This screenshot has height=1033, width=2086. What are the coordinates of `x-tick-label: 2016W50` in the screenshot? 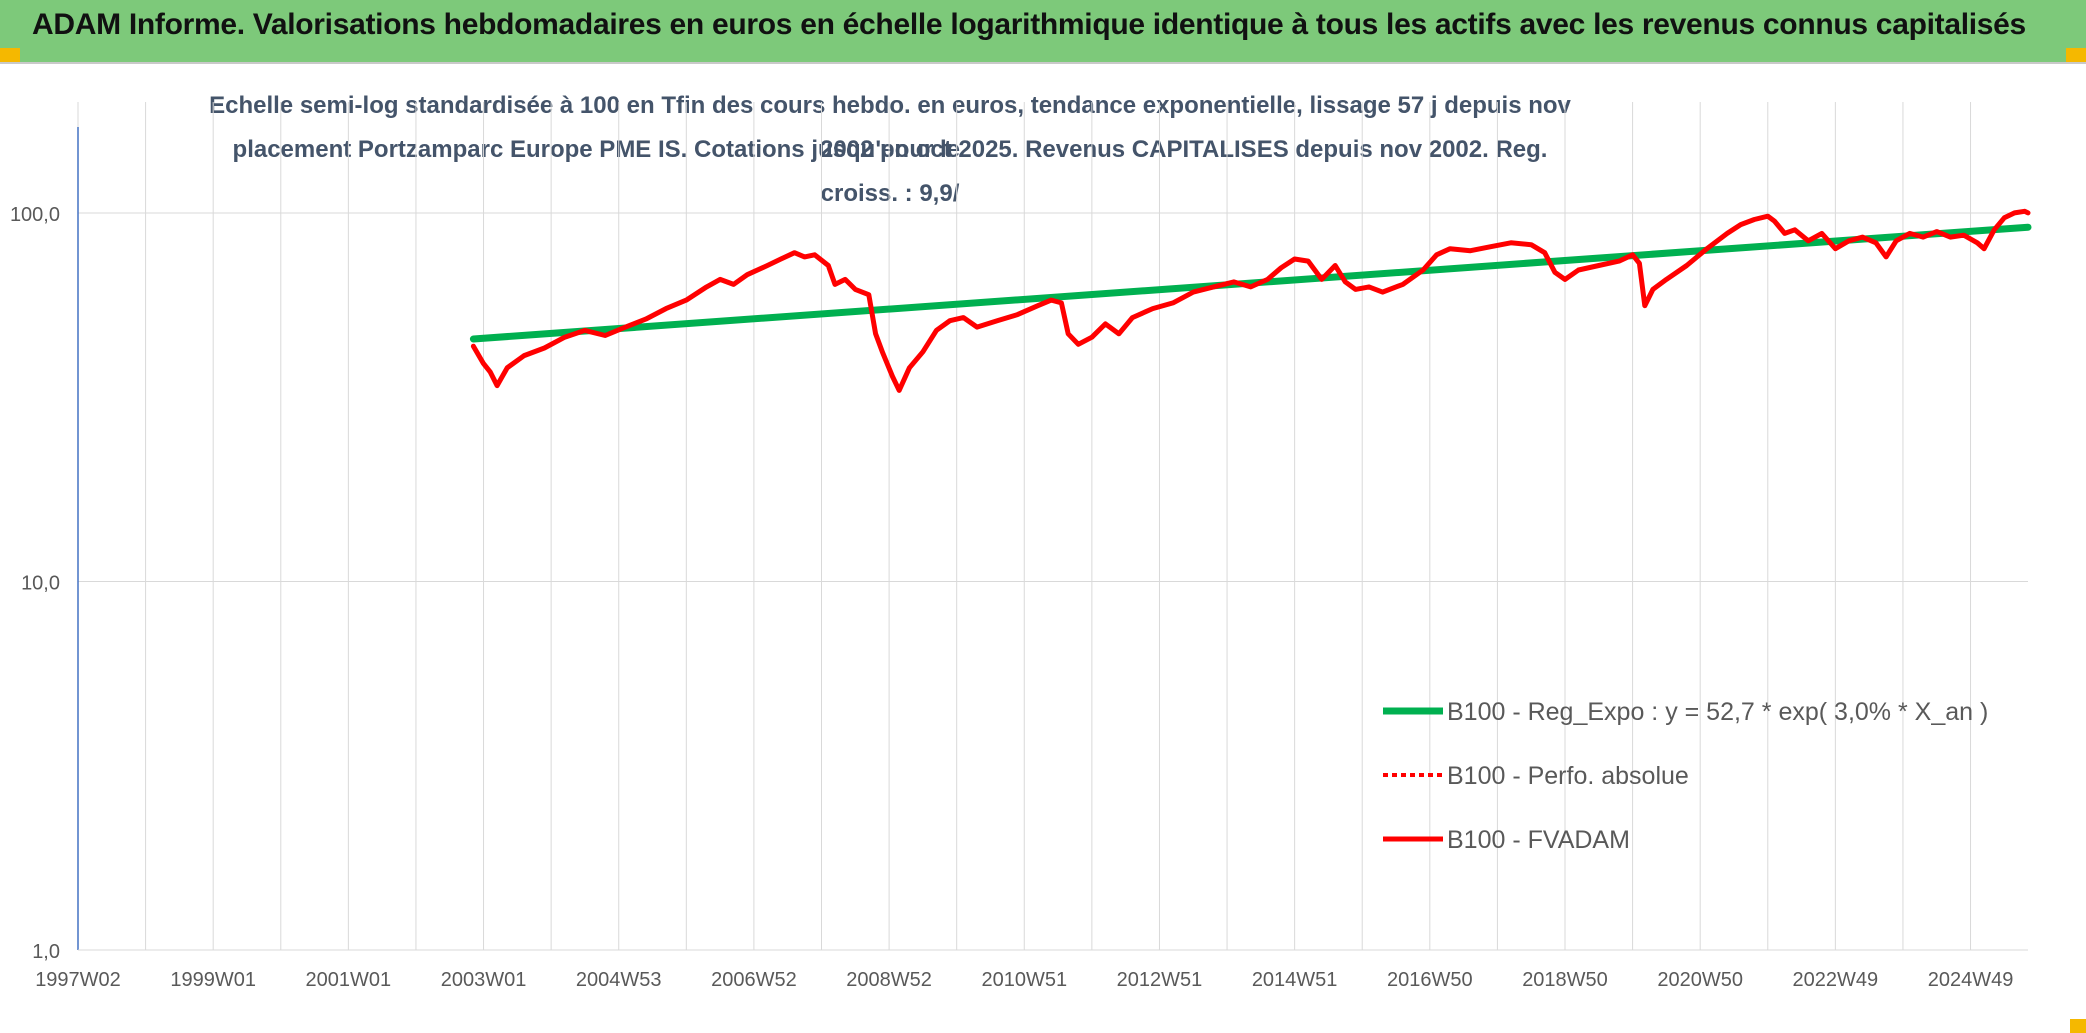 It's located at (1430, 980).